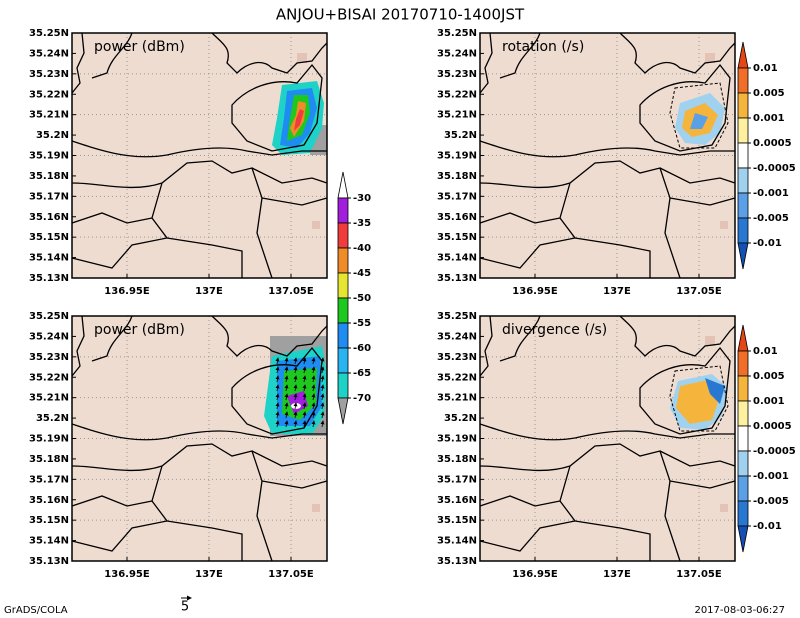 The width and height of the screenshot is (800, 618). Describe the element at coordinates (185, 607) in the screenshot. I see `vector-scale-label: 5` at that location.